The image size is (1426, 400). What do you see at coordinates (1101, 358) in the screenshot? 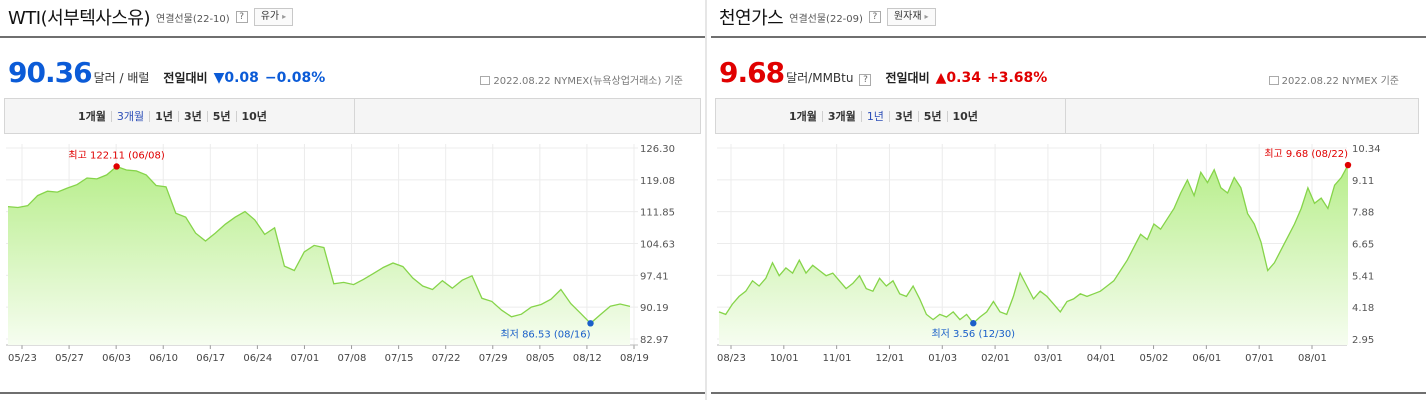
I see `x-tick-label: 04/01` at bounding box center [1101, 358].